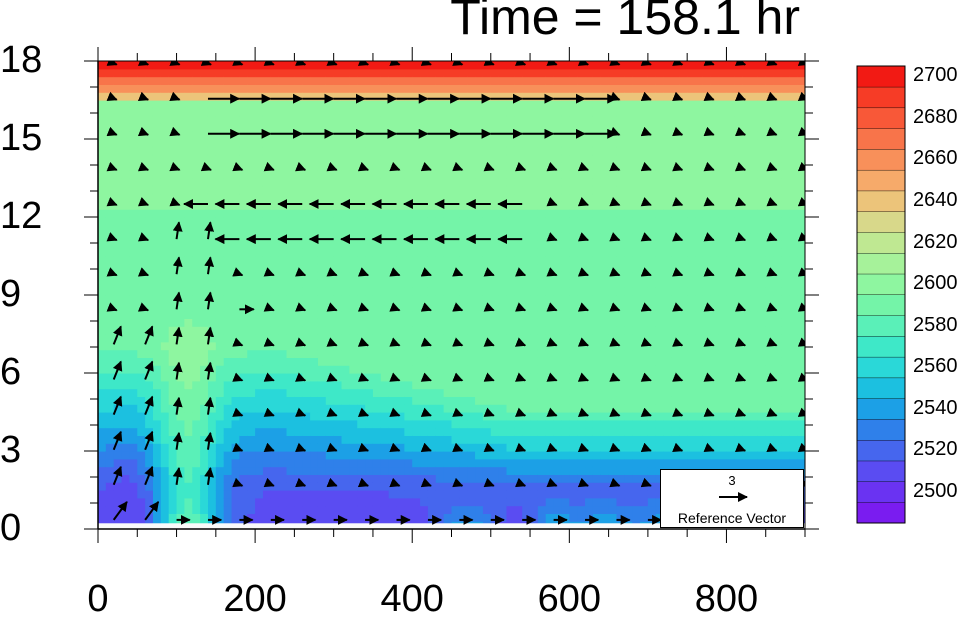  What do you see at coordinates (25, 216) in the screenshot?
I see `y-tick-label: 12` at bounding box center [25, 216].